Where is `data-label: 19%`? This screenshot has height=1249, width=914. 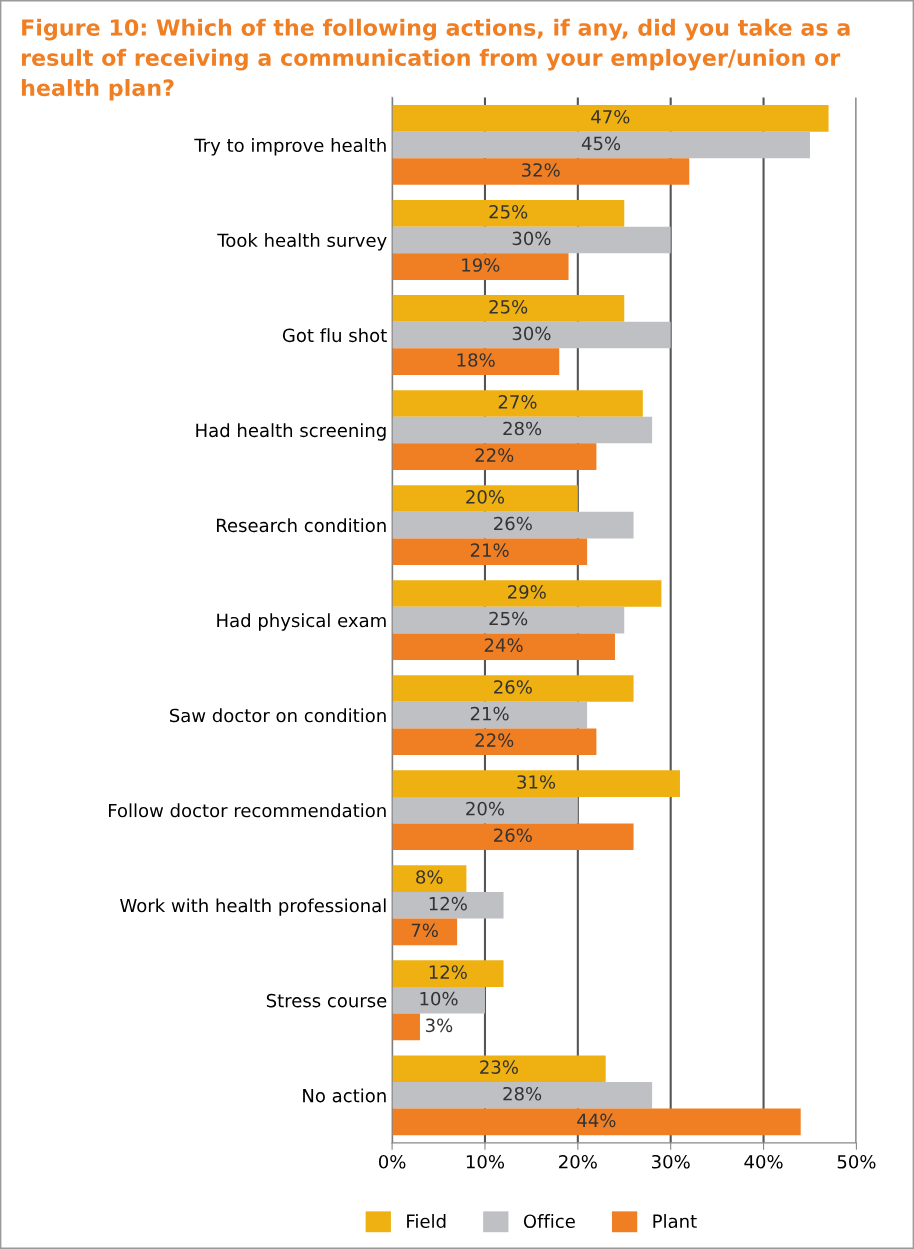
data-label: 19% is located at coordinates (481, 265).